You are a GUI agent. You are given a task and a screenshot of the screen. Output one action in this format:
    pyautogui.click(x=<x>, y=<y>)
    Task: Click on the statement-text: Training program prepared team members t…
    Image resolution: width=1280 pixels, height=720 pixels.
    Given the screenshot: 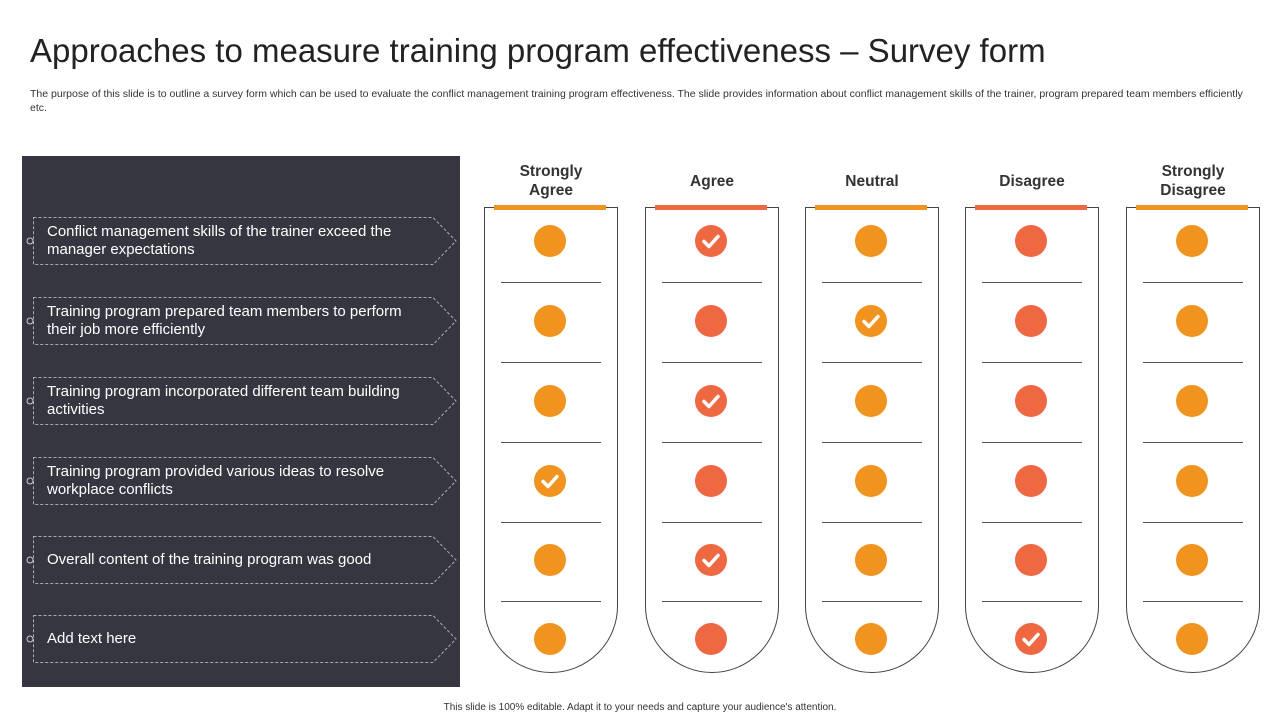 What is the action you would take?
    pyautogui.click(x=224, y=320)
    